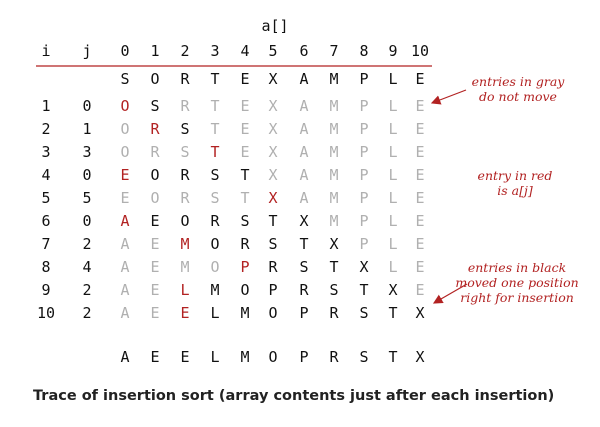 Image resolution: width=600 pixels, height=427 pixels. What do you see at coordinates (124, 106) in the screenshot?
I see `cell-red: O` at bounding box center [124, 106].